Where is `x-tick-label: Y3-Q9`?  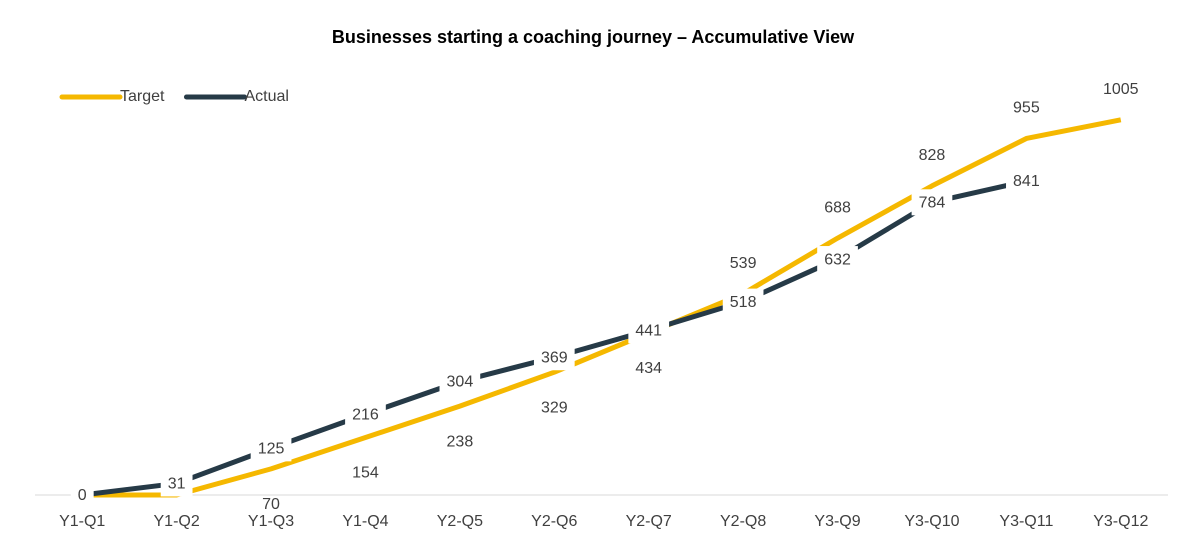 x-tick-label: Y3-Q9 is located at coordinates (837, 521).